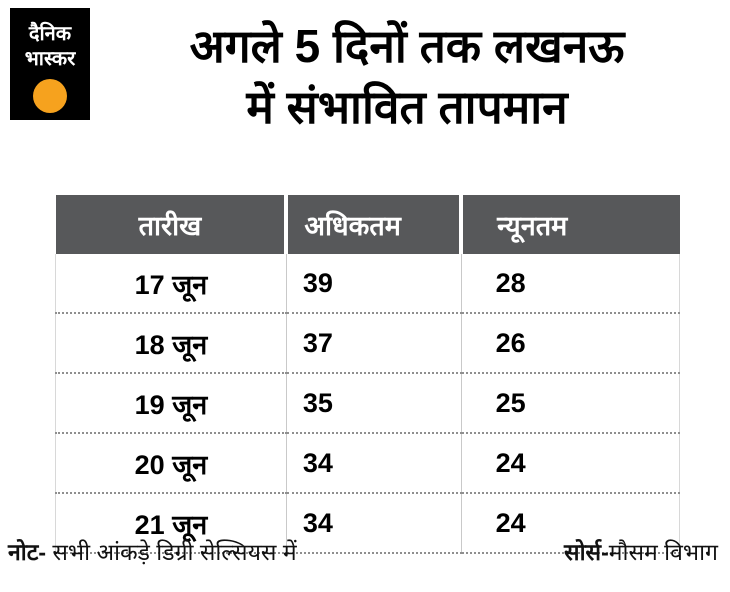 The width and height of the screenshot is (730, 592). I want to click on column-header-max: अधिकतम, so click(375, 224).